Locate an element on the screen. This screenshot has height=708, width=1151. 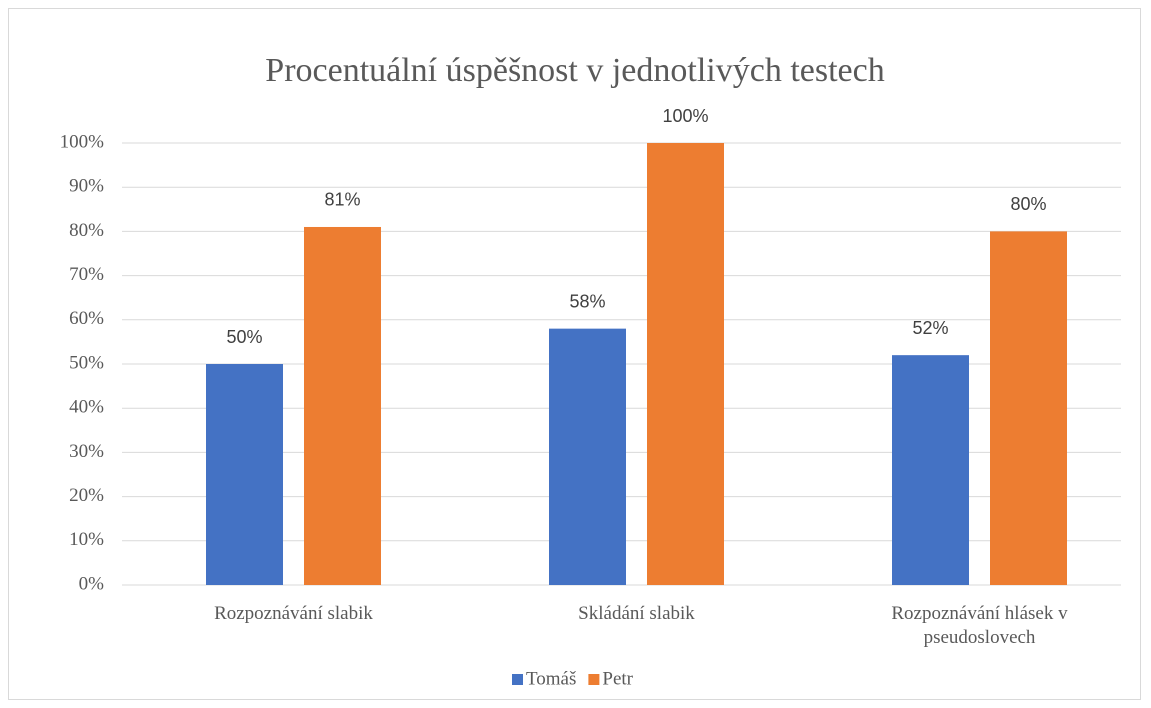
y-tick-label: 20% is located at coordinates (86, 495).